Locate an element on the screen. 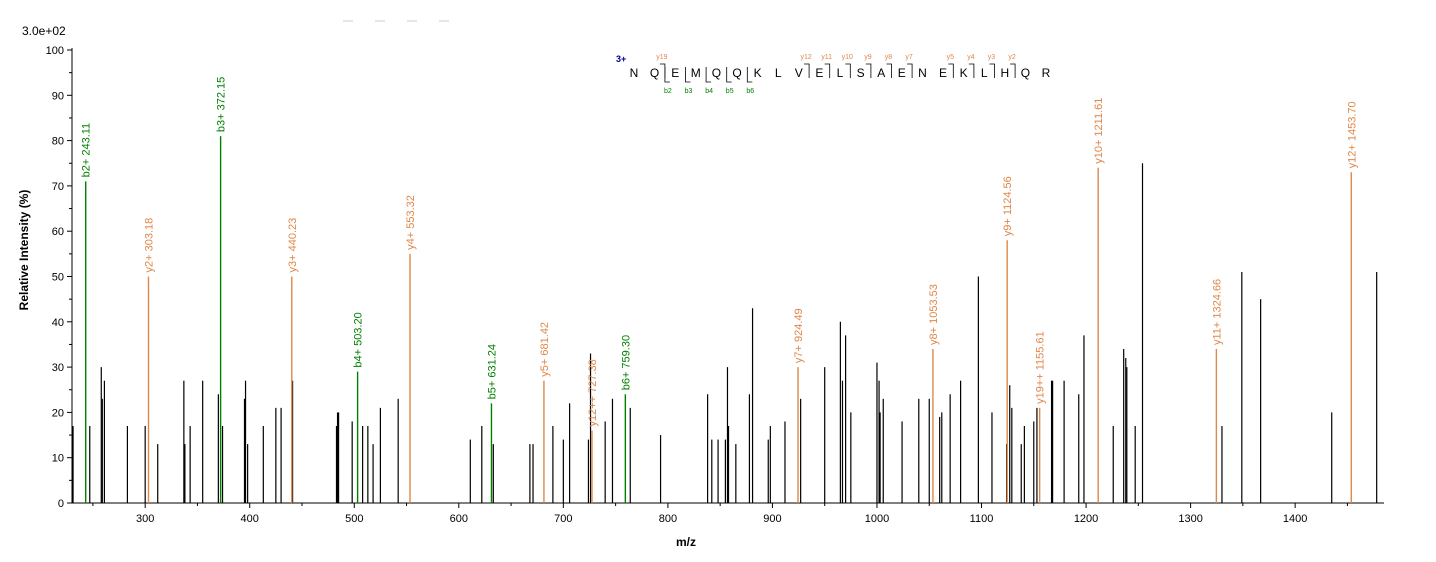  b-fragment-label: b3 is located at coordinates (689, 91).